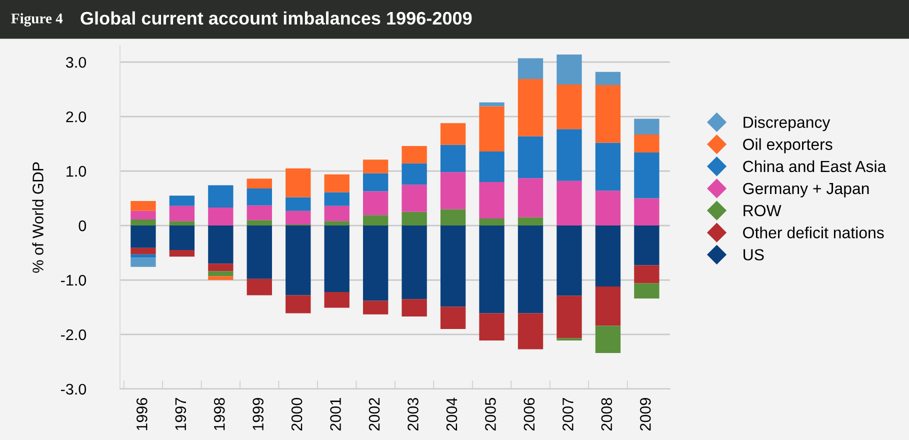 This screenshot has height=440, width=909. Describe the element at coordinates (82, 226) in the screenshot. I see `y-tick-label: 0` at that location.